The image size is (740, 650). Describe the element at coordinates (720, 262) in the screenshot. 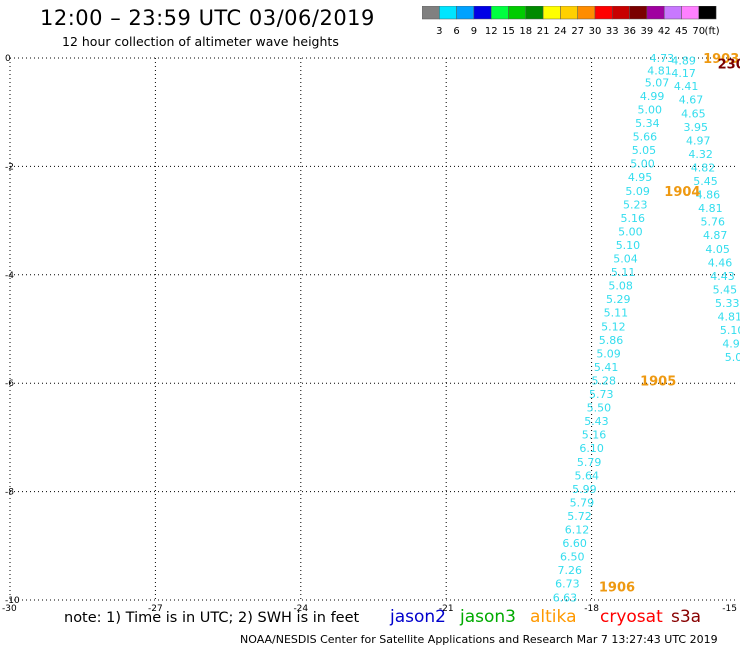

I see `wave-height-point: 4.46` at that location.